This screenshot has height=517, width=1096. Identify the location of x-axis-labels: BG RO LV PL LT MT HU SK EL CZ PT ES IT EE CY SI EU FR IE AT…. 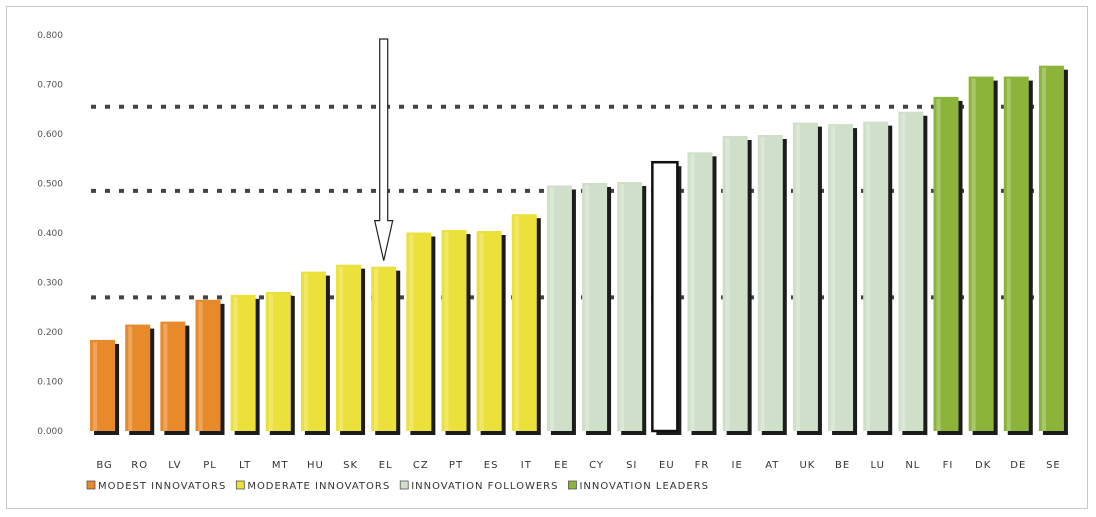
(577, 465).